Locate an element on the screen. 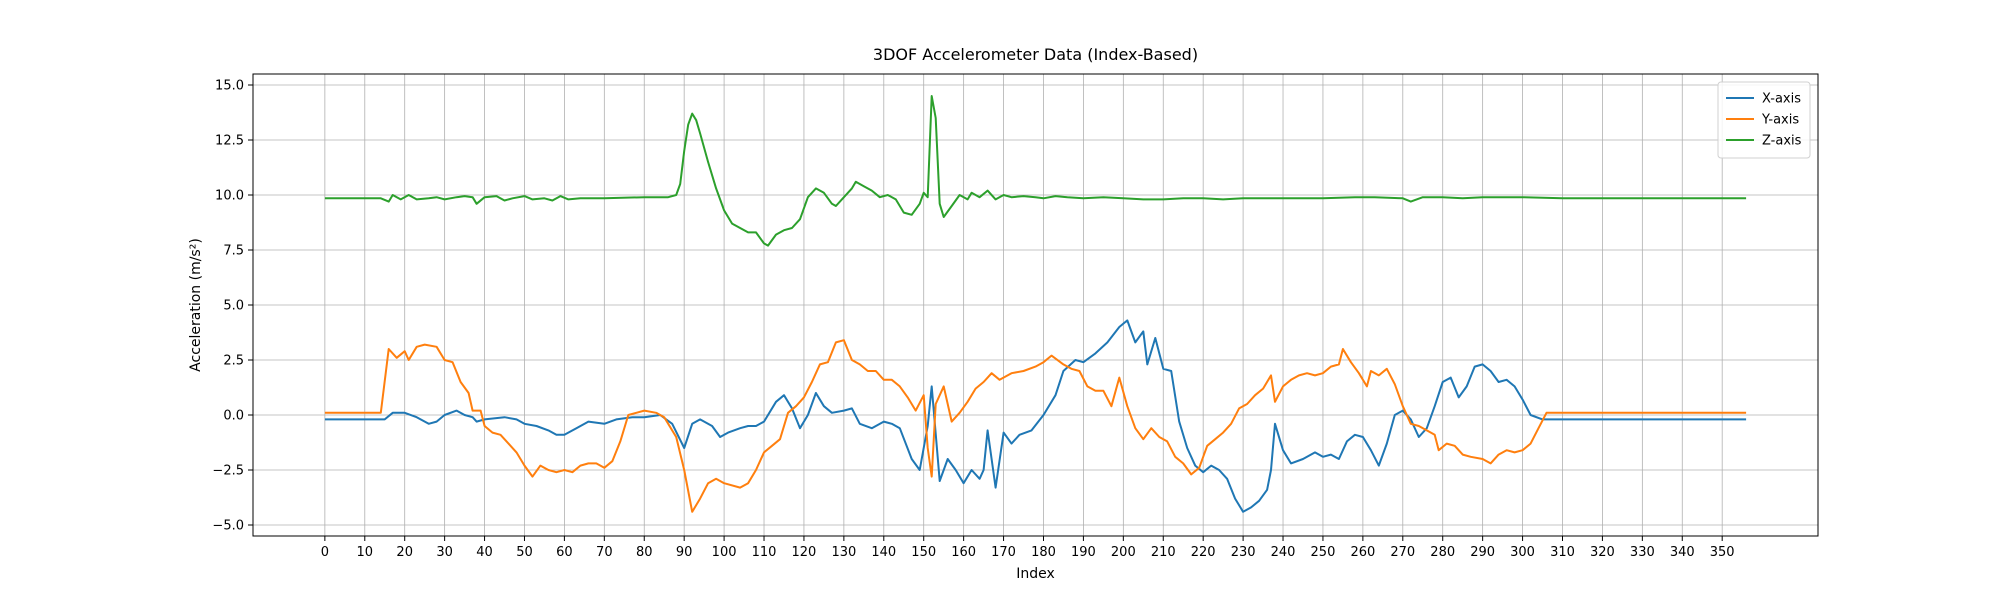  x-tick-label: 100 is located at coordinates (724, 552).